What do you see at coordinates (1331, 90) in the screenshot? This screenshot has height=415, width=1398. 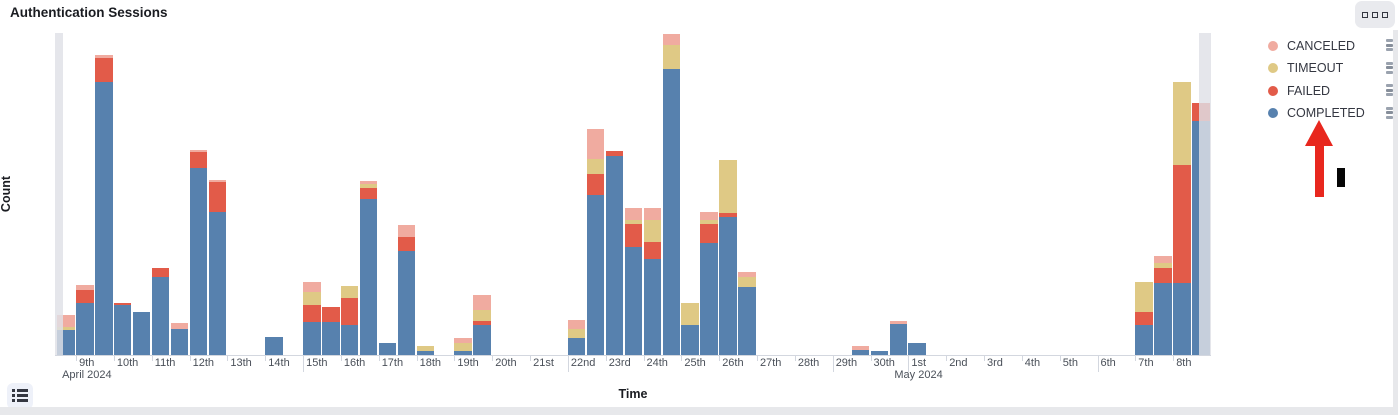 I see `legend-item-failed: FAILED` at bounding box center [1331, 90].